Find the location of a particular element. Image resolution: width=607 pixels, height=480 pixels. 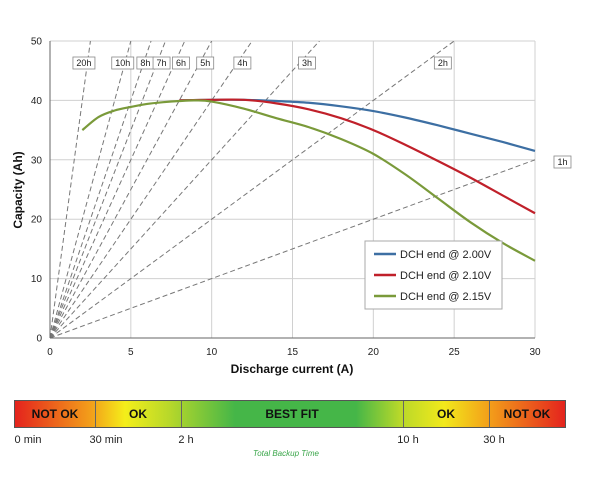

hour-line-7h is located at coordinates (108, 189).